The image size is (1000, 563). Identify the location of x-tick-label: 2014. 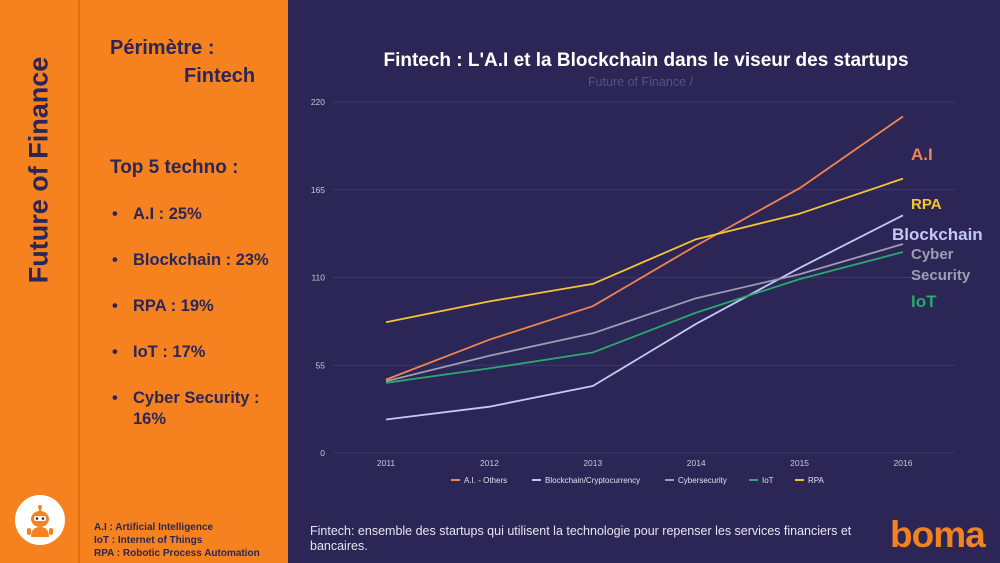
(696, 463).